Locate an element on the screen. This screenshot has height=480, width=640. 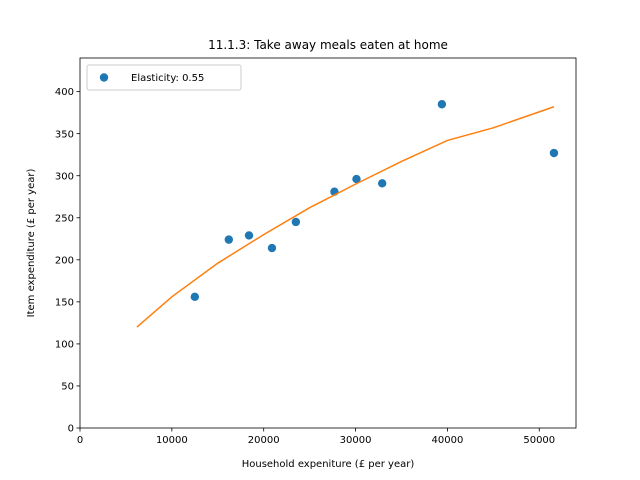
y-tick-label: 0 is located at coordinates (71, 429).